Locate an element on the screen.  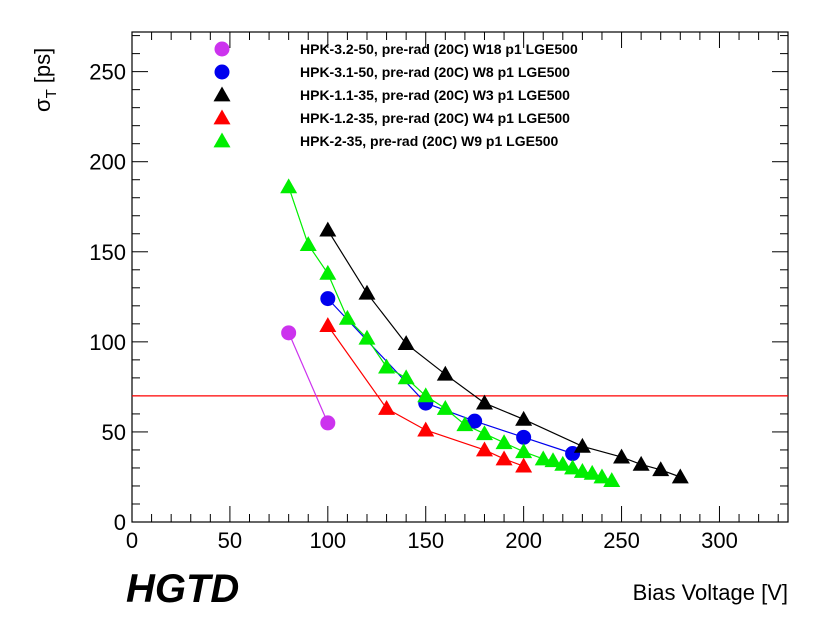
y-tick-label: 150 is located at coordinates (107, 252).